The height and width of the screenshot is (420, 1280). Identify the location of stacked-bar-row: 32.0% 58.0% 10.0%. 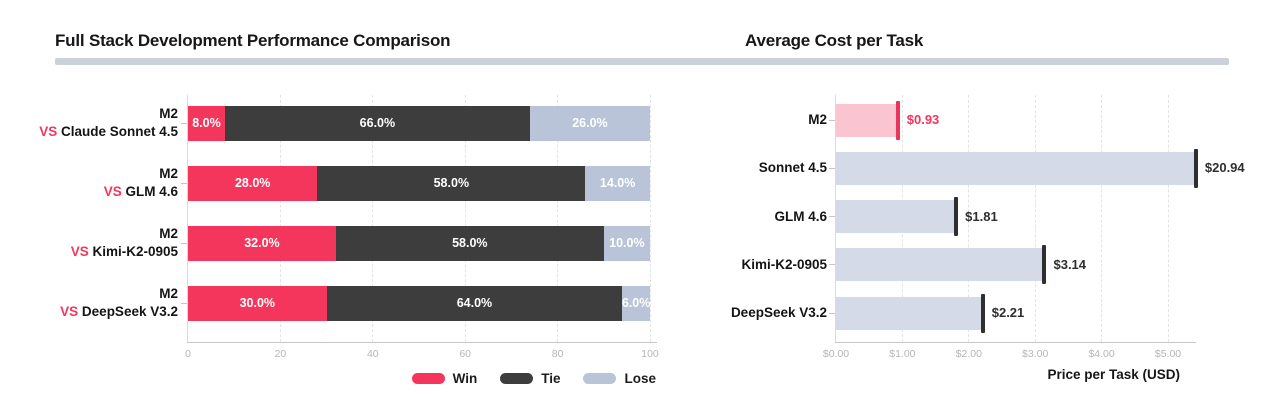
(419, 243).